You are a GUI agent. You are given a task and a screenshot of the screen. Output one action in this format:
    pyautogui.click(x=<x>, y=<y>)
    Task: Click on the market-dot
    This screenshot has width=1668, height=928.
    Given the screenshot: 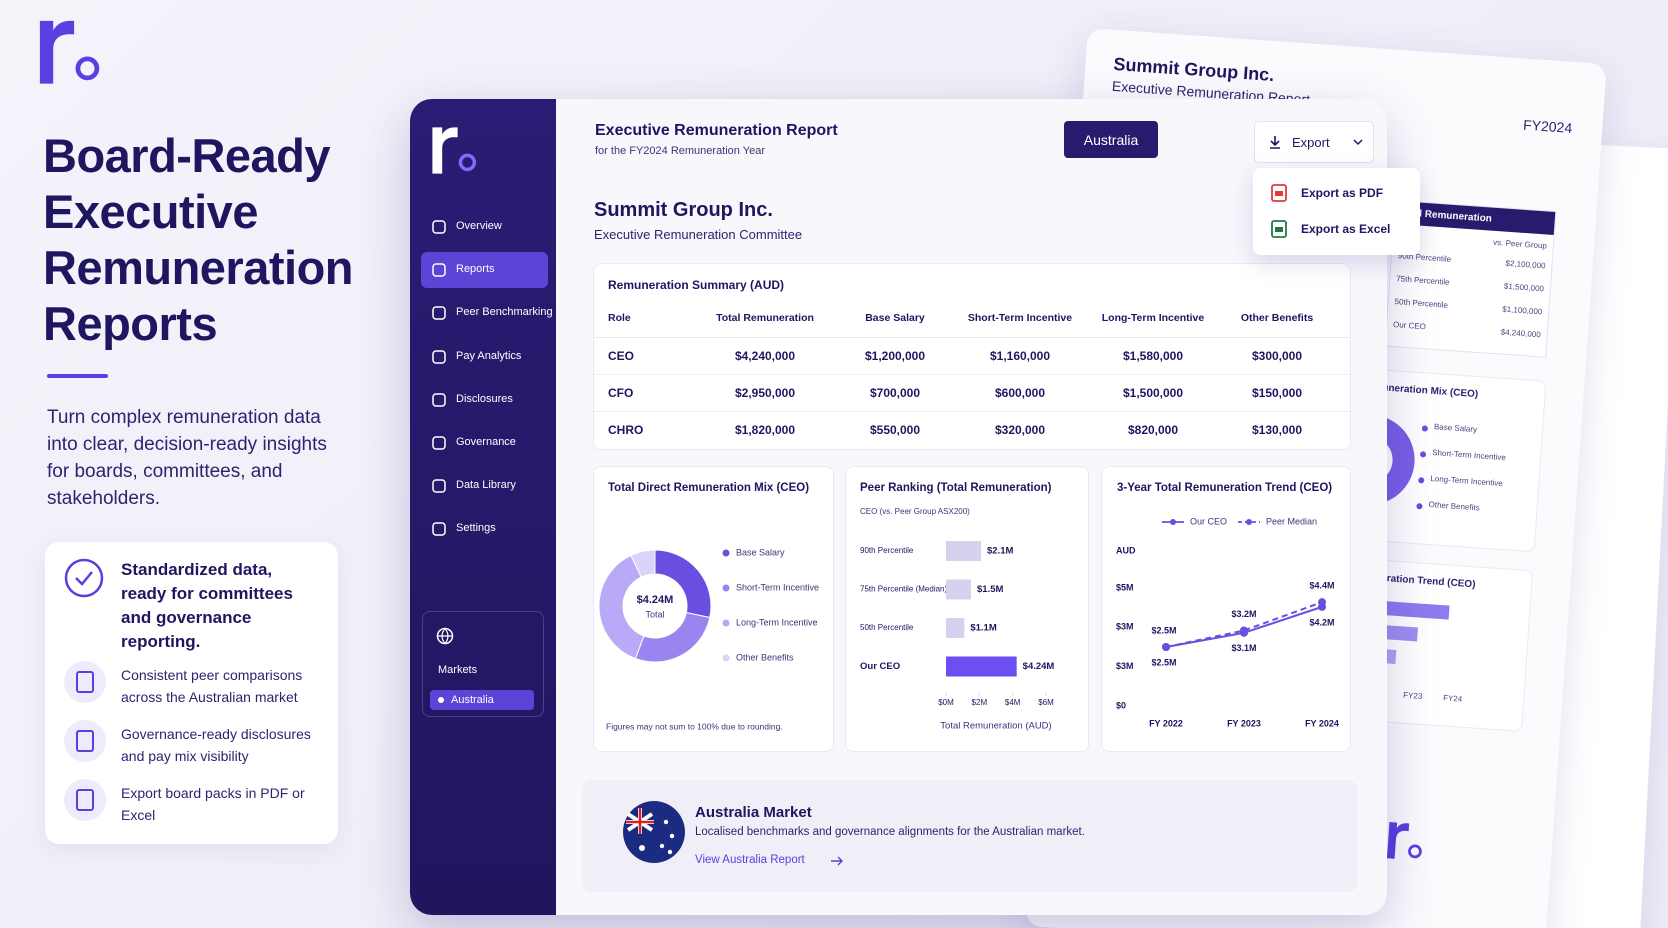 What is the action you would take?
    pyautogui.click(x=441, y=700)
    